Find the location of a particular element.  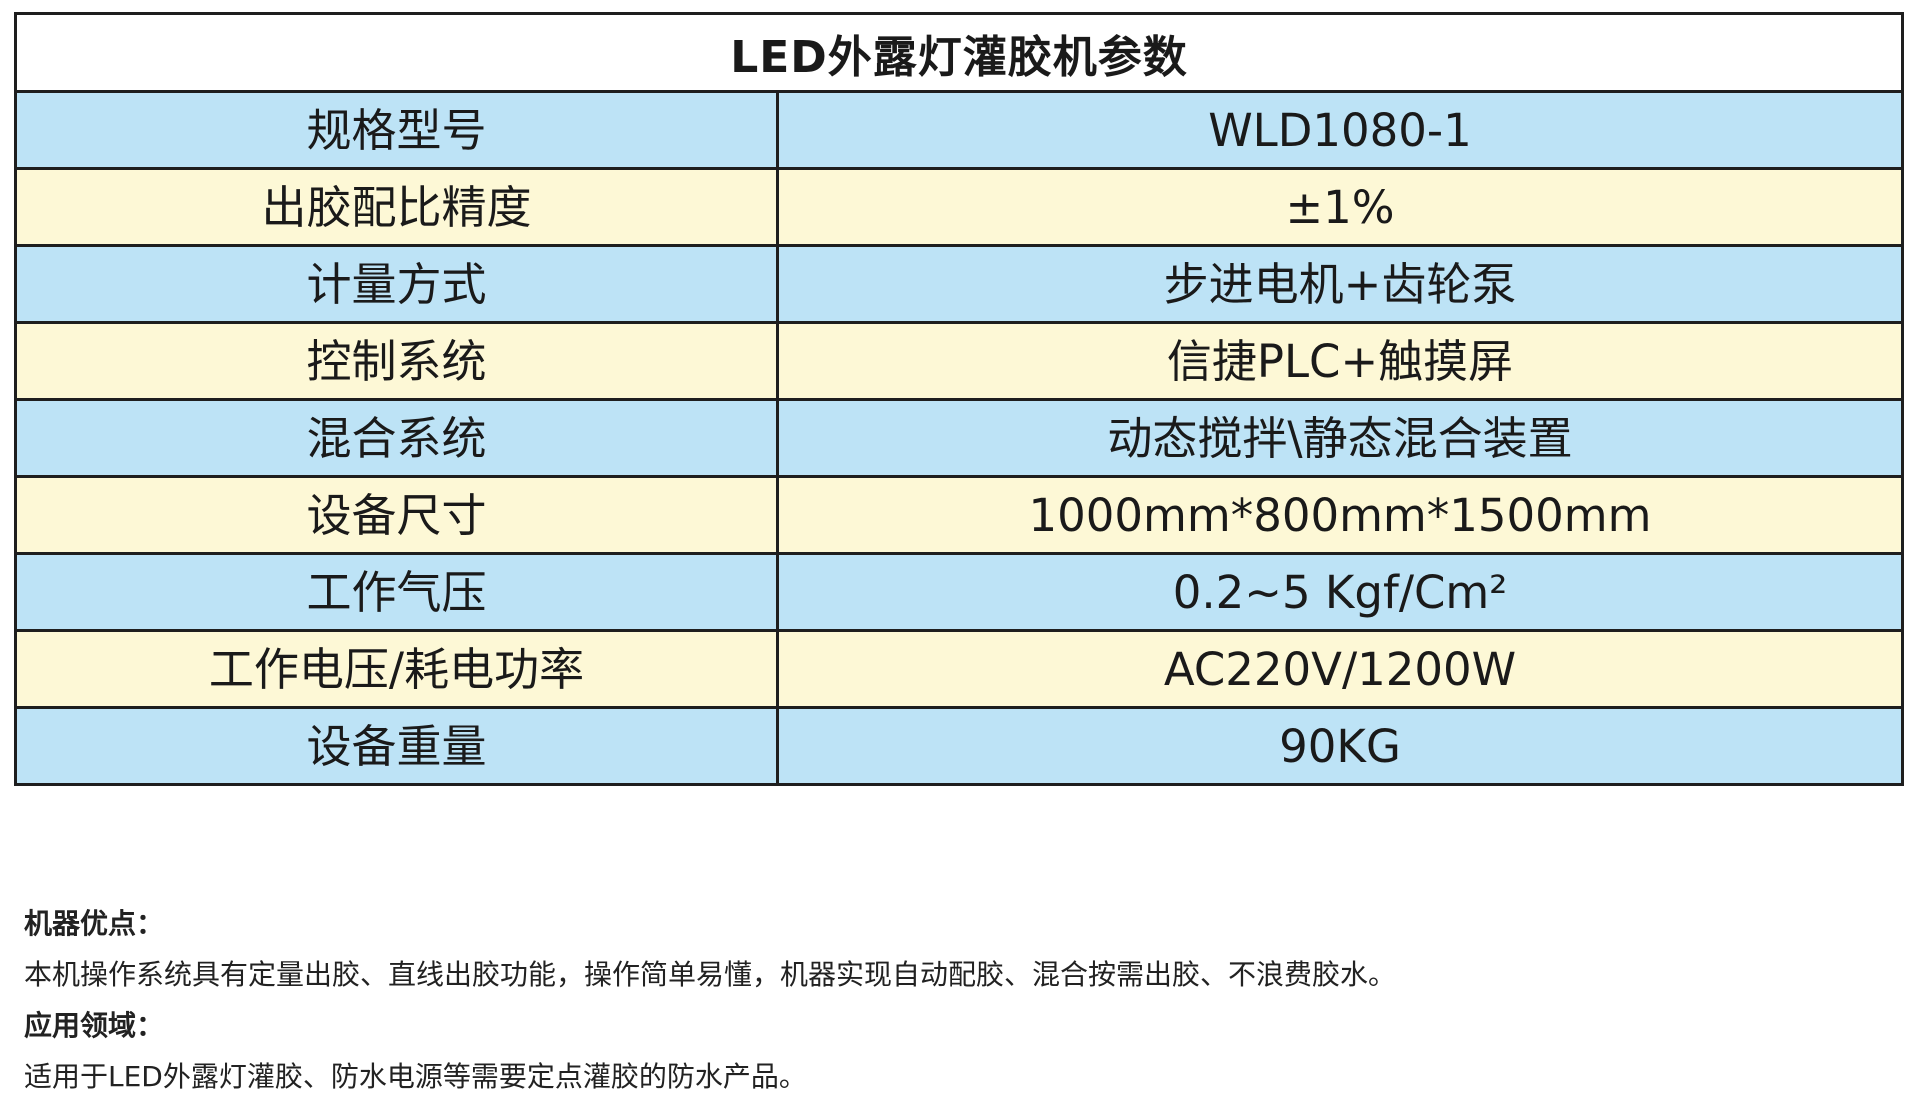

spec-value: 信捷PLC+触摸屏 is located at coordinates (1340, 361).